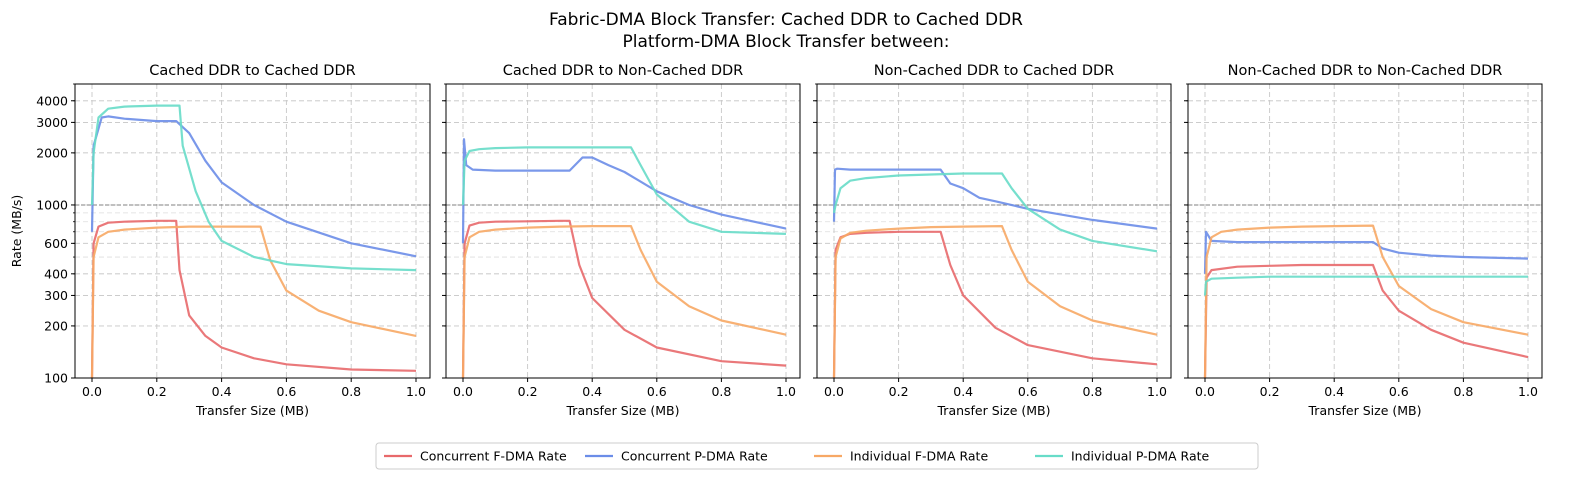 The image size is (1572, 480). I want to click on y-tick-label: 1000, so click(52, 204).